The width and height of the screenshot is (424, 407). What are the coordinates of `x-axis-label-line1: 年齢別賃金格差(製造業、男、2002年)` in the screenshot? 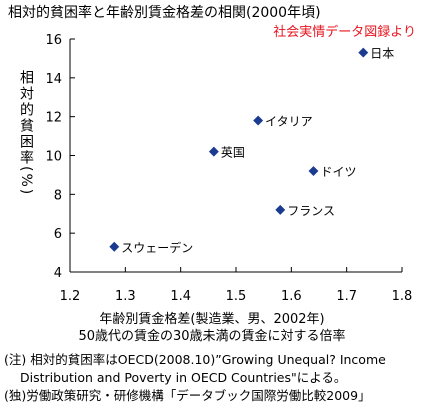 It's located at (212, 319).